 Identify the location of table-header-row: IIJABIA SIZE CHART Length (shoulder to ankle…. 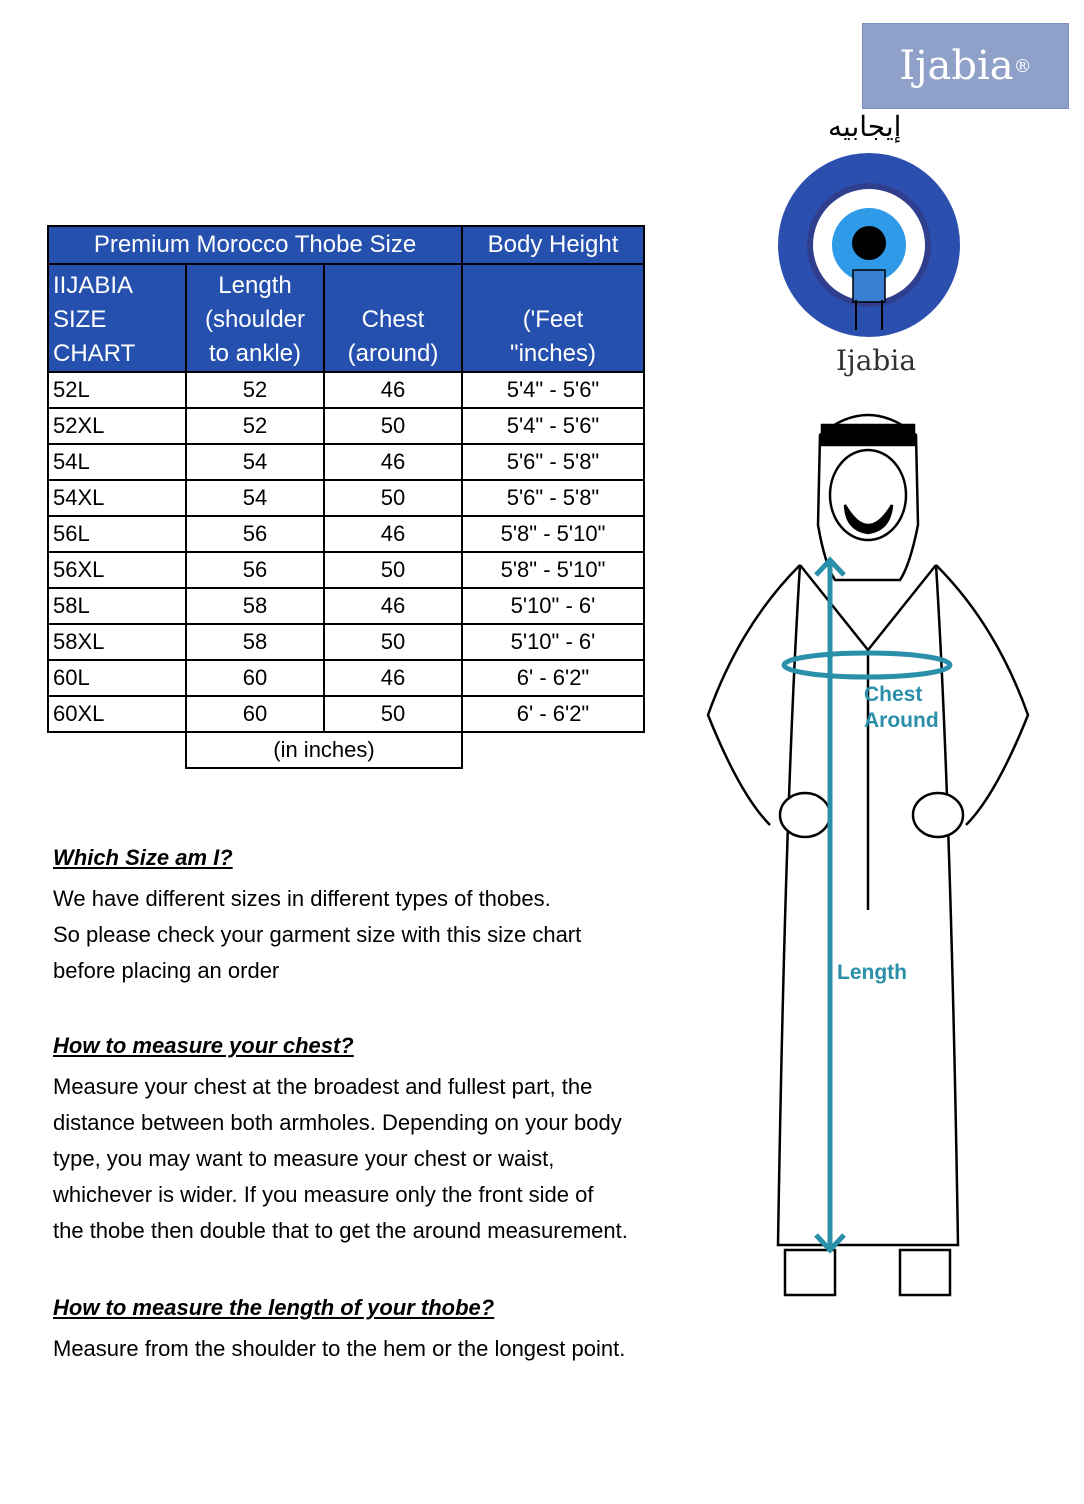
(346, 318).